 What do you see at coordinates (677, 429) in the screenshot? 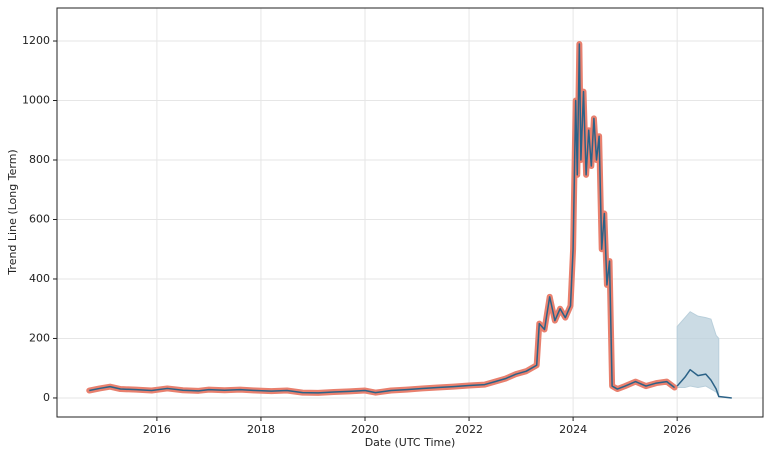
I see `x-tick-label: 2026` at bounding box center [677, 429].